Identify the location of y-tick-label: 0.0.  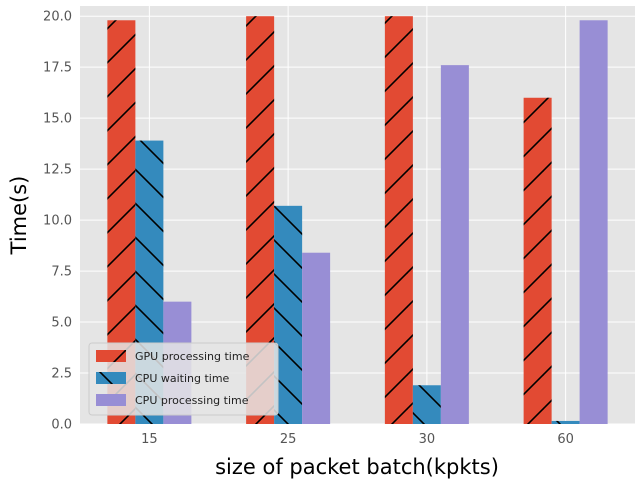
(61, 425).